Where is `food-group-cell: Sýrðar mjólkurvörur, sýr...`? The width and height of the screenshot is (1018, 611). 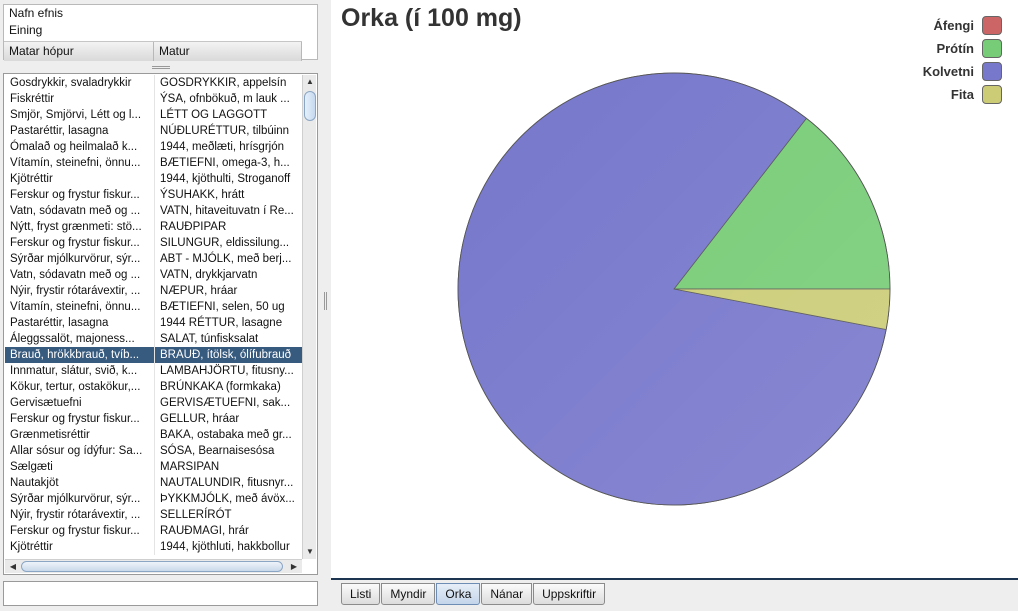
food-group-cell: Sýrðar mjólkurvörur, sýr... is located at coordinates (80, 499).